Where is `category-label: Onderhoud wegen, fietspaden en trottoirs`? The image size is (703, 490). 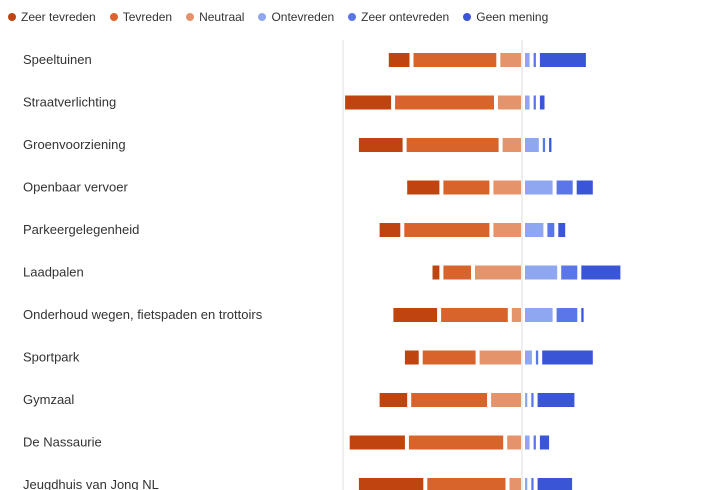 category-label: Onderhoud wegen, fietspaden en trottoirs is located at coordinates (143, 314).